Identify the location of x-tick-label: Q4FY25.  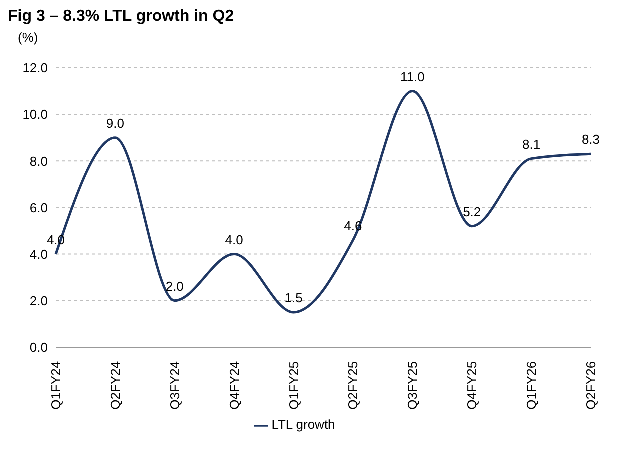
(472, 385).